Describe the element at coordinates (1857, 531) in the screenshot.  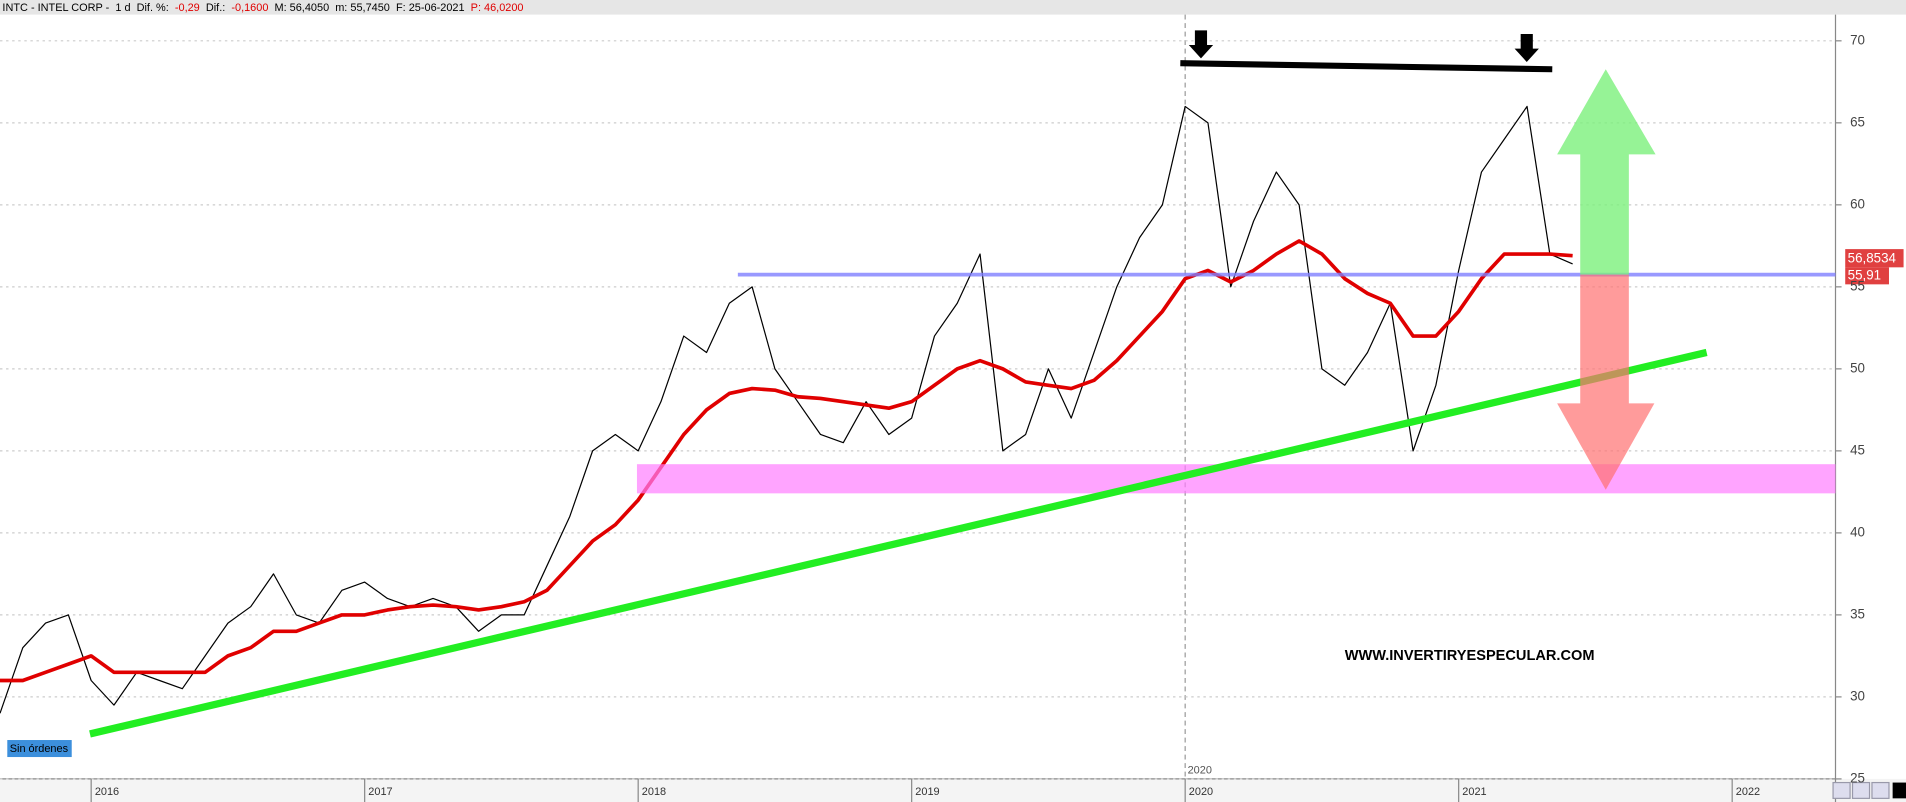
I see `y-tick-label: 40` at that location.